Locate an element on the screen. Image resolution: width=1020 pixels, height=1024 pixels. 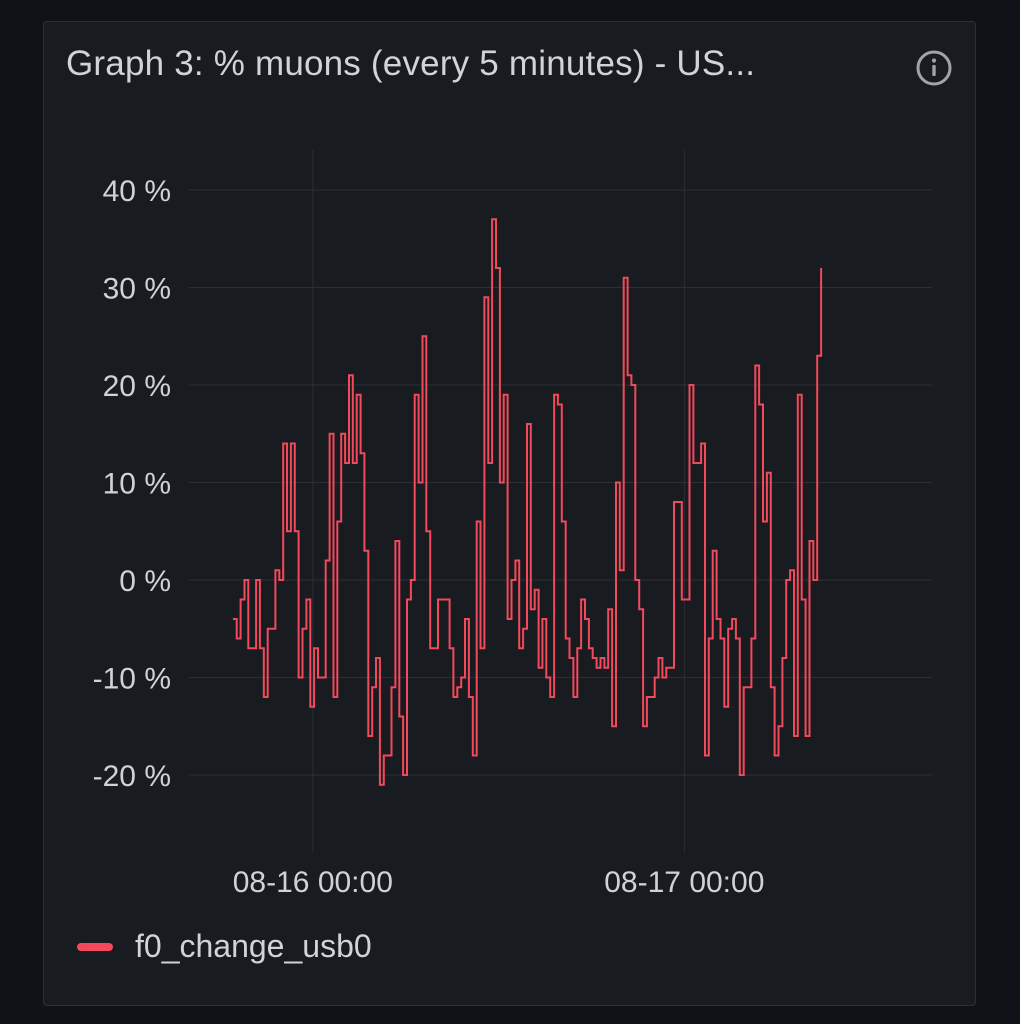
x-tick-label: 08-16 00:00 is located at coordinates (313, 882).